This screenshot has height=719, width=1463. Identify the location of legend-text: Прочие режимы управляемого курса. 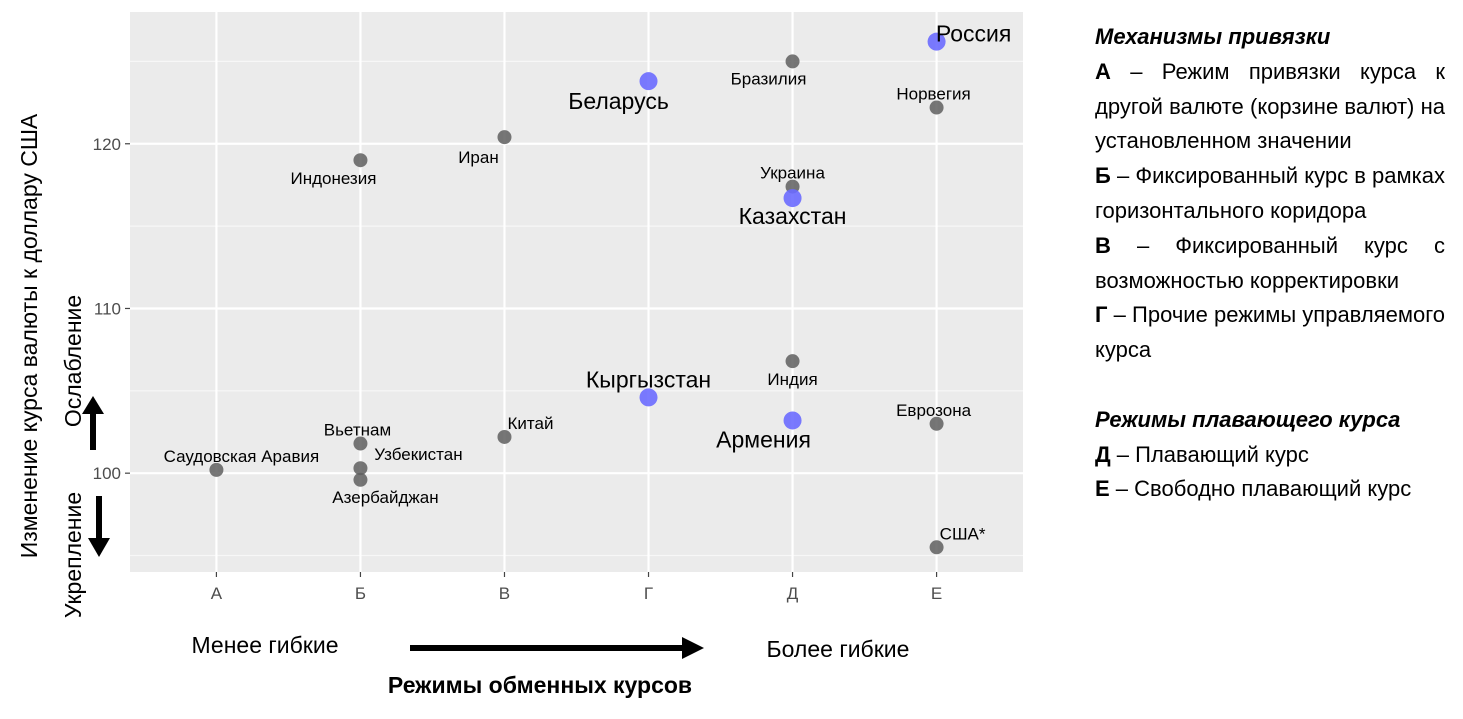
(1270, 332).